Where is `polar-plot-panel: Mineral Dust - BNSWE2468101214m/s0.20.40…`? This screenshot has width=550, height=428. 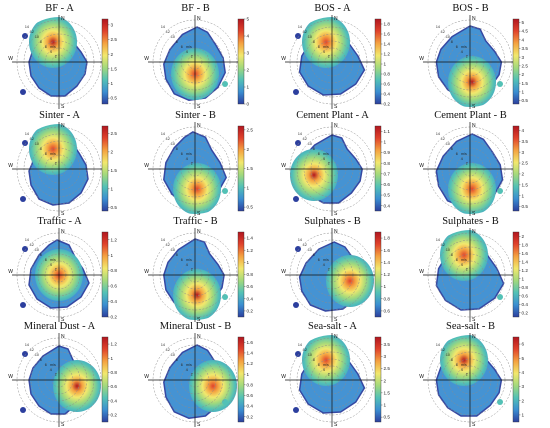
polar-plot-panel: Mineral Dust - BNSWE2468101214m/s0.20.40… is located at coordinates (206, 373).